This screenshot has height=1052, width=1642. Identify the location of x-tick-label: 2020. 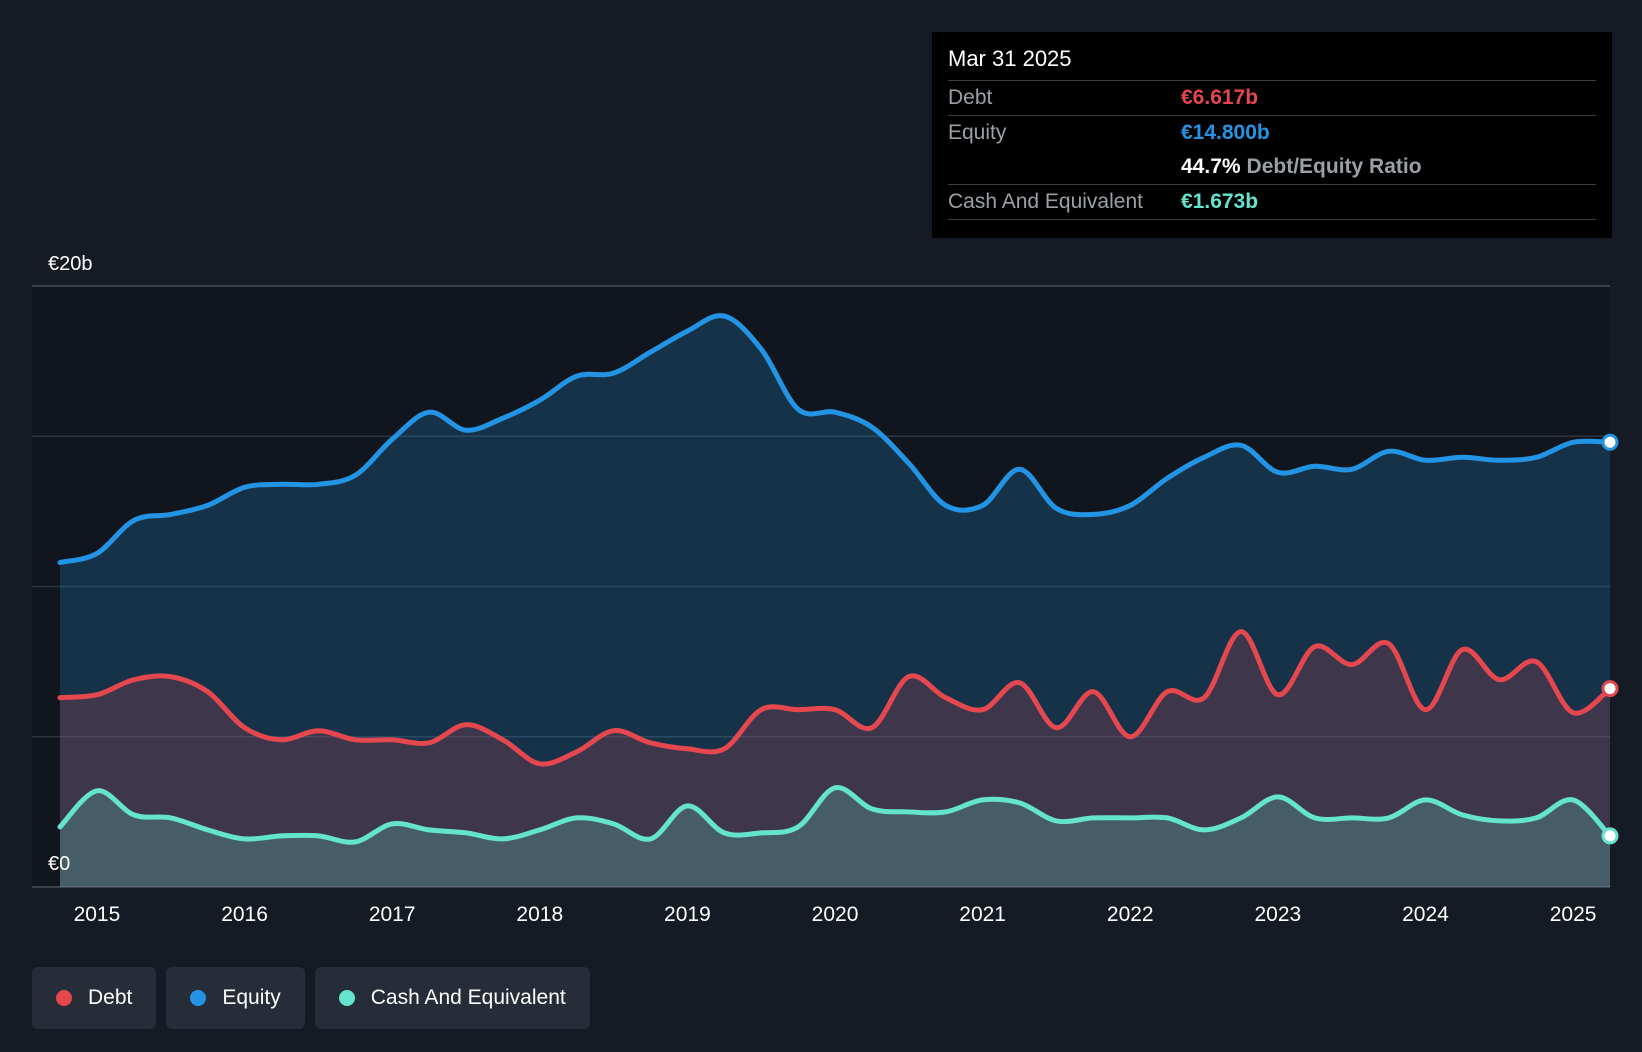
(835, 914).